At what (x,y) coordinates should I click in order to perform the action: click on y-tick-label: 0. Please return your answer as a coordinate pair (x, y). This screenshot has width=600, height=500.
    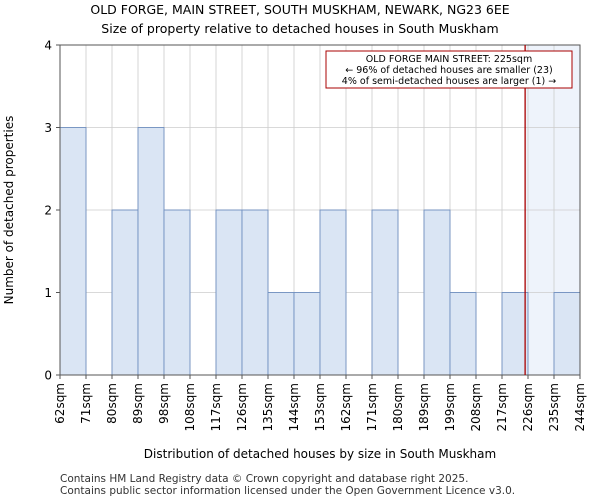
    Looking at the image, I should click on (48, 376).